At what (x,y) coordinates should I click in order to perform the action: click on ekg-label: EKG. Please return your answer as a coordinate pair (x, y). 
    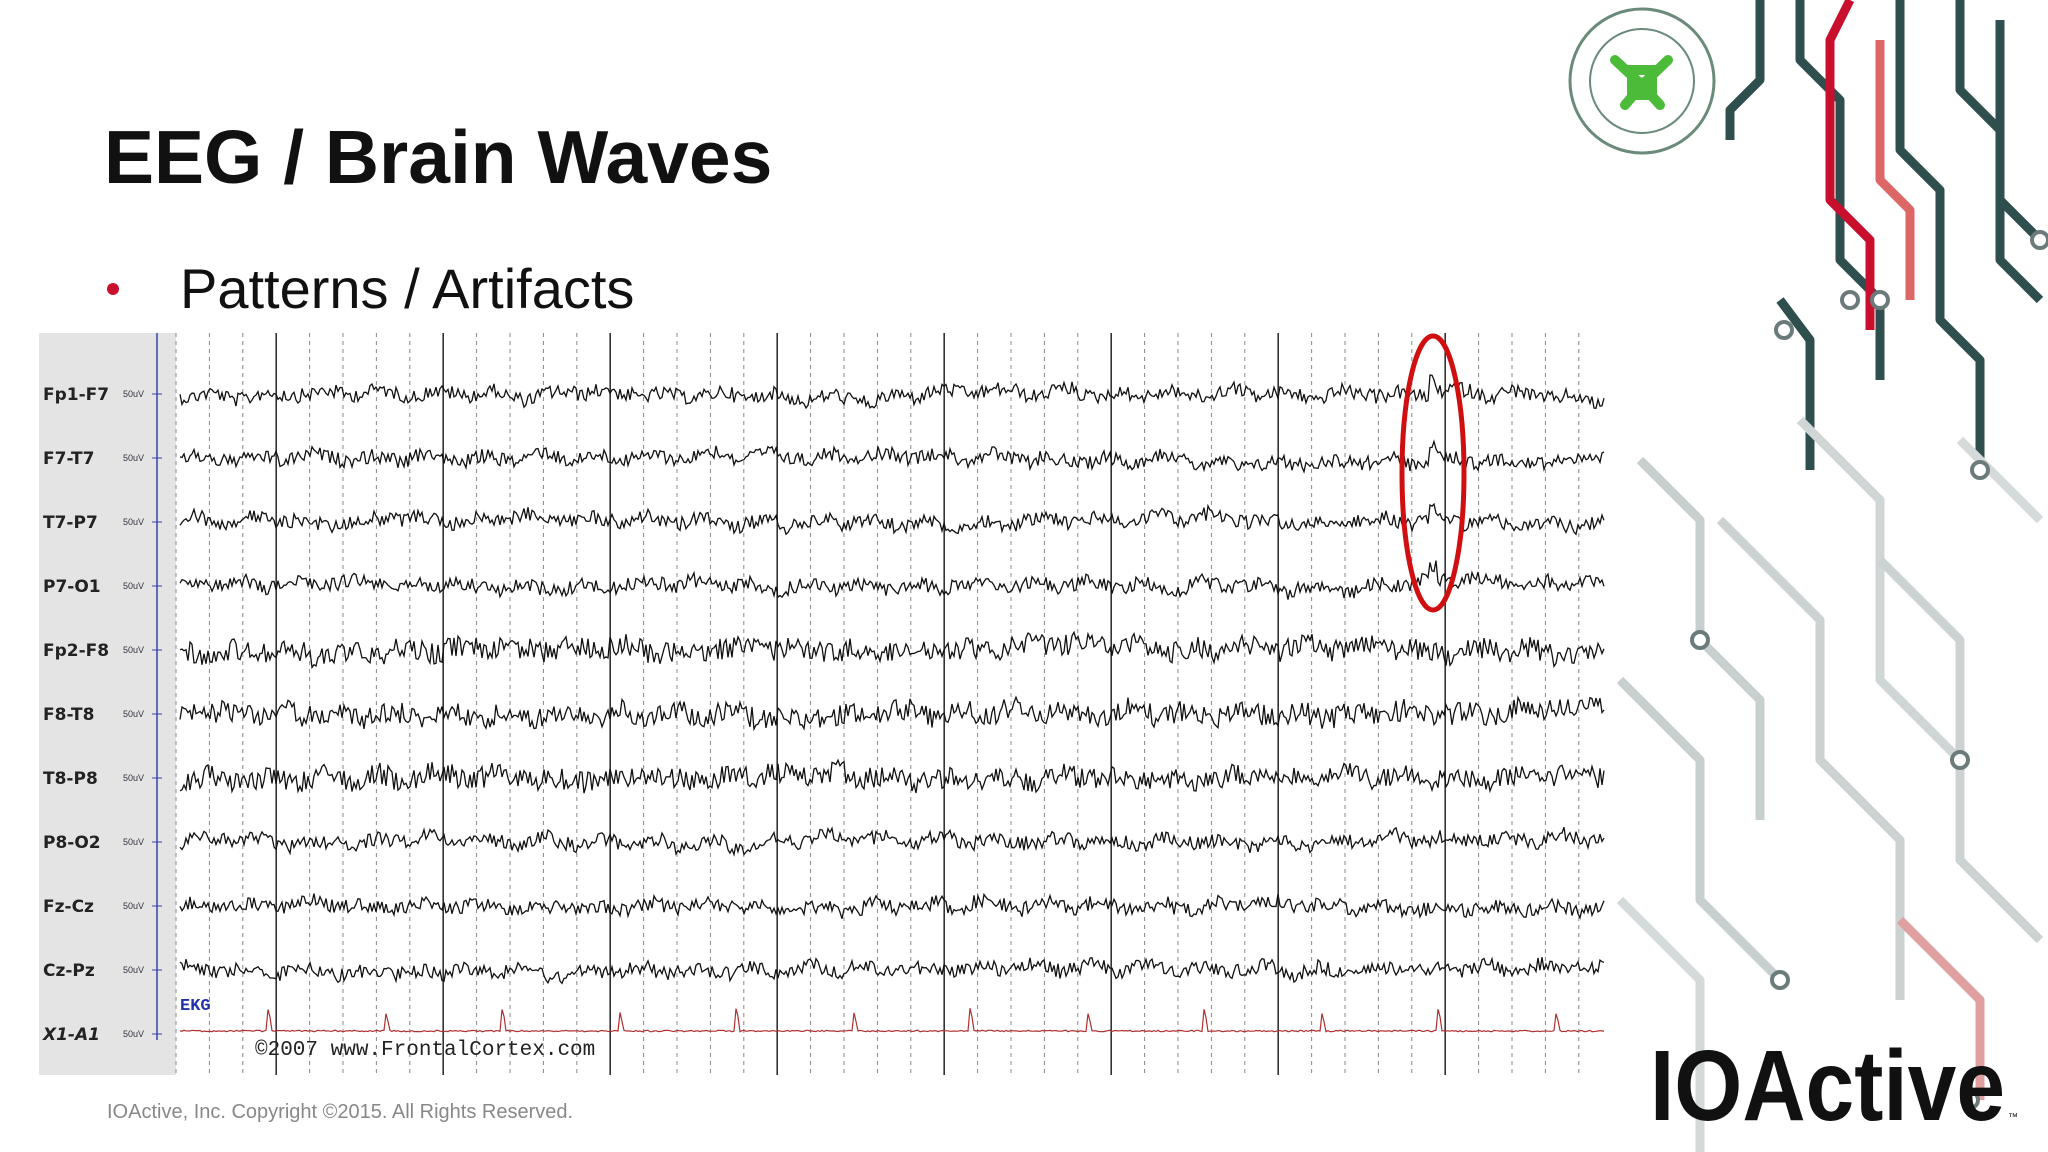
    Looking at the image, I should click on (195, 1006).